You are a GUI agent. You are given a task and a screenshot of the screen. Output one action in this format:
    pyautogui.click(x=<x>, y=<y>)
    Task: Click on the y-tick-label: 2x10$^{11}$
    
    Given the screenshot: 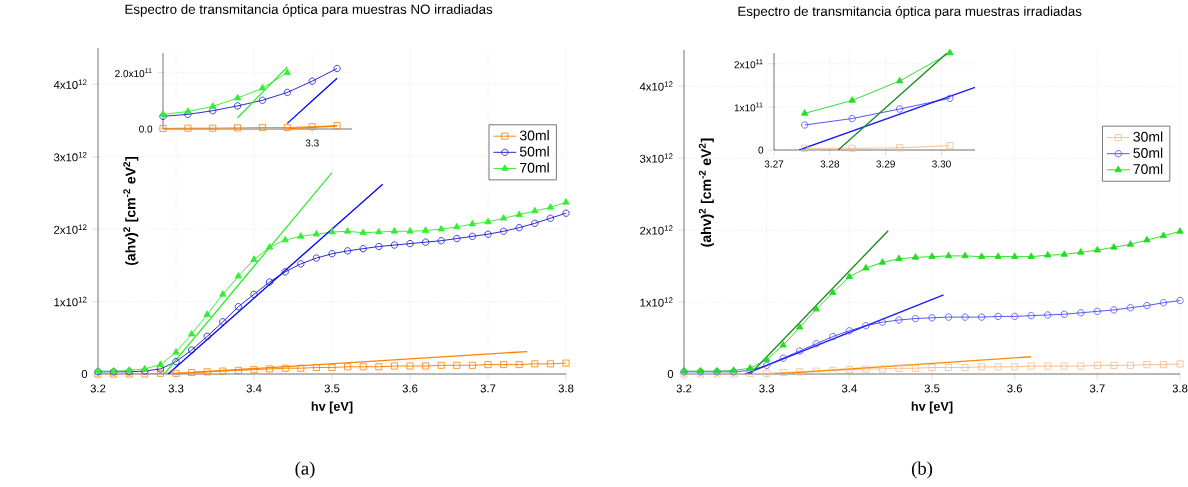 What is the action you would take?
    pyautogui.click(x=748, y=64)
    